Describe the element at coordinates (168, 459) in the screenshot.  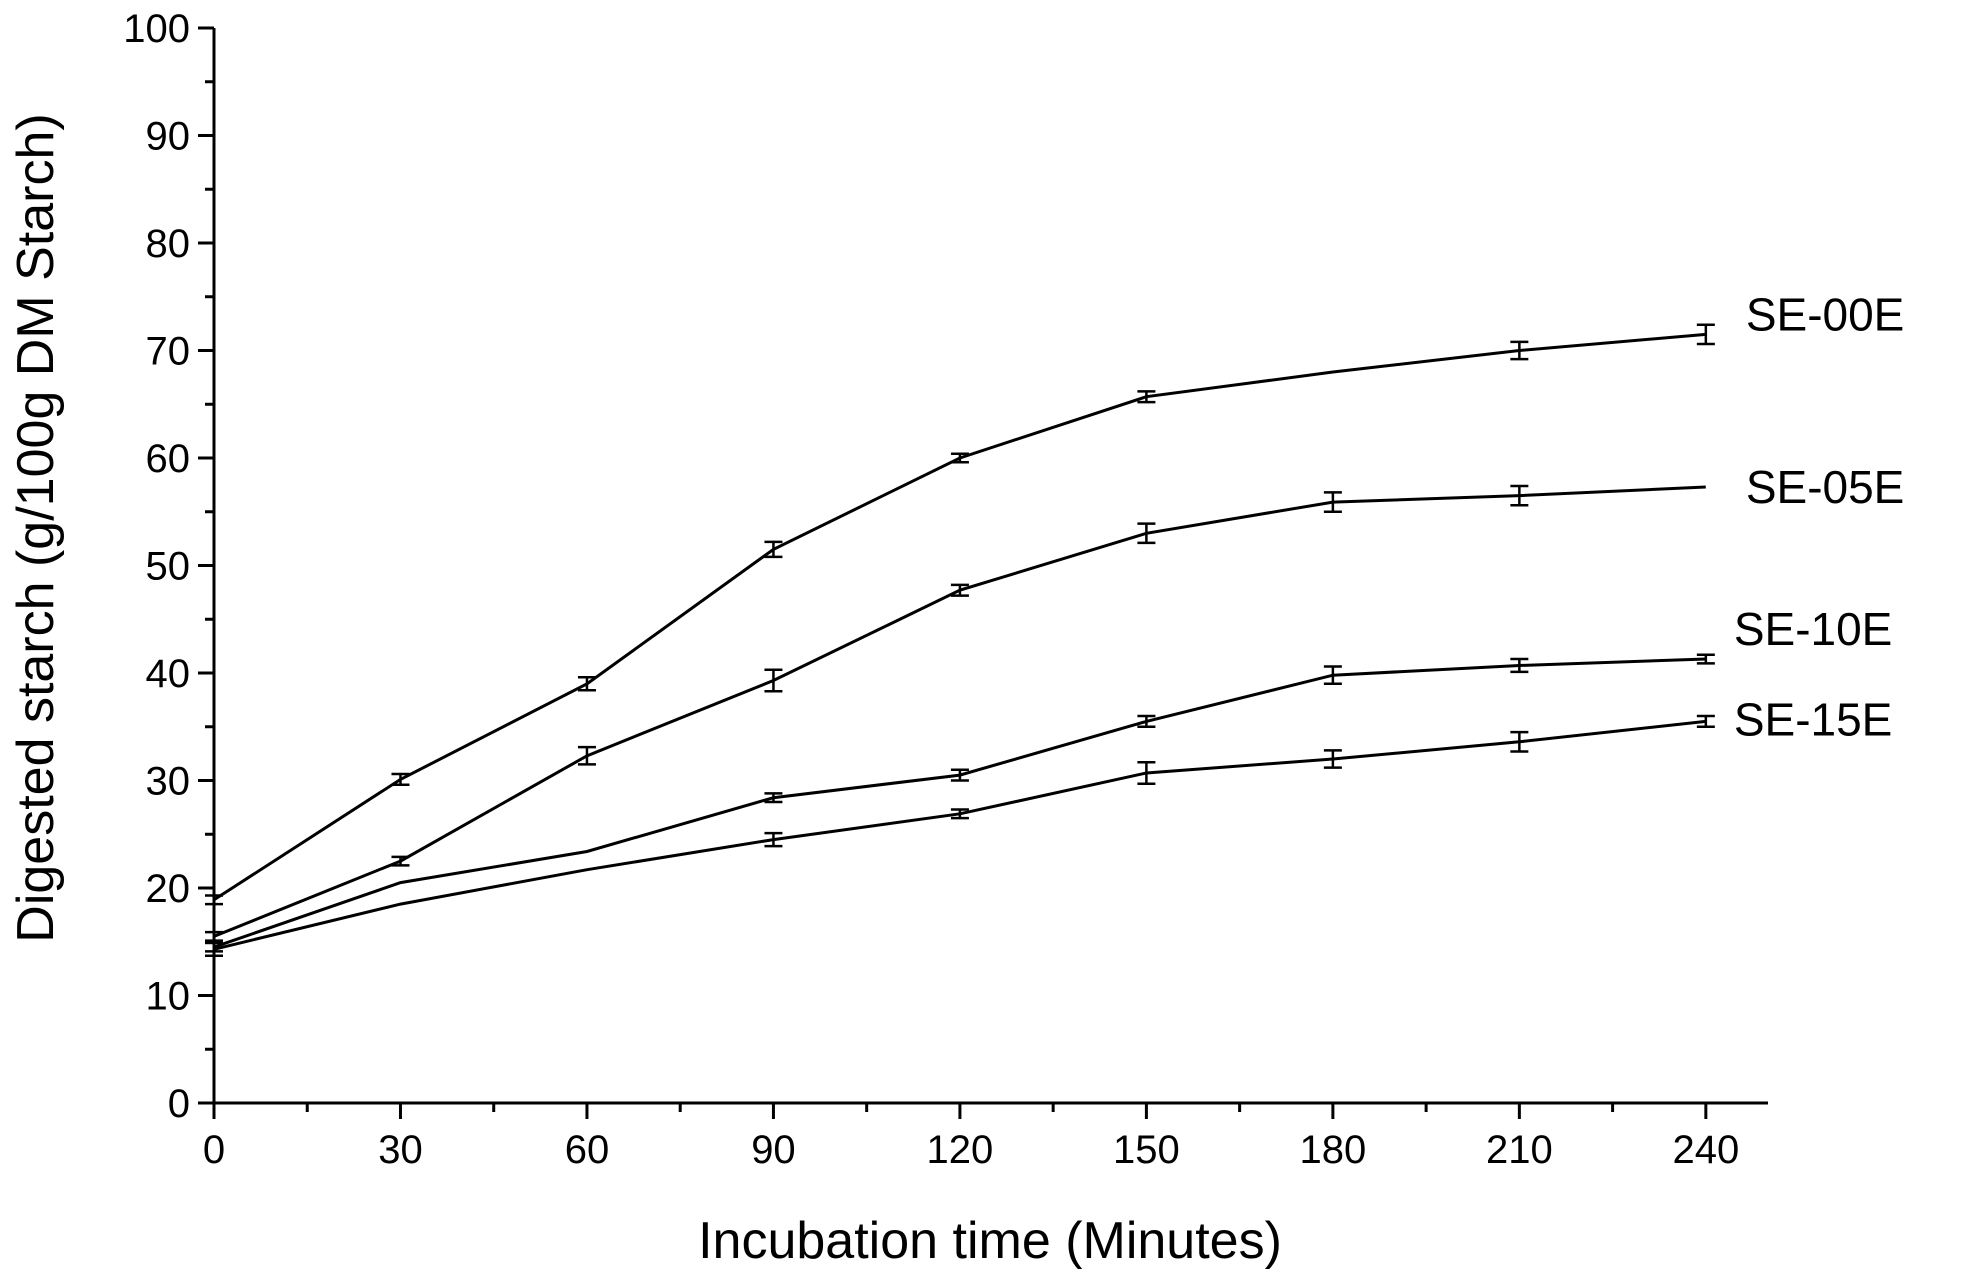
I see `y-tick-label: 60` at that location.